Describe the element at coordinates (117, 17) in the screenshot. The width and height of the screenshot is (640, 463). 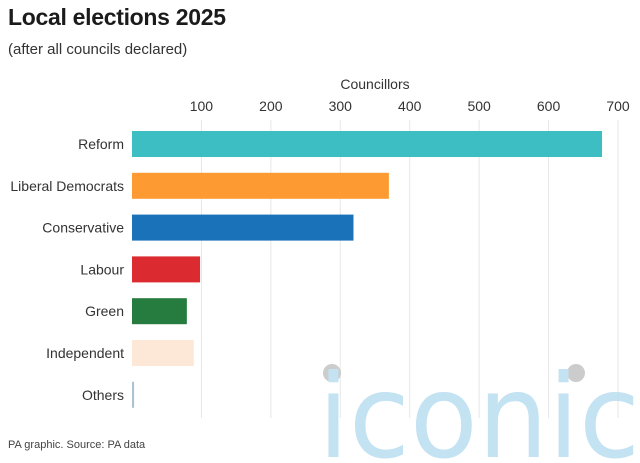
I see `chart-title: Local elections 2025` at that location.